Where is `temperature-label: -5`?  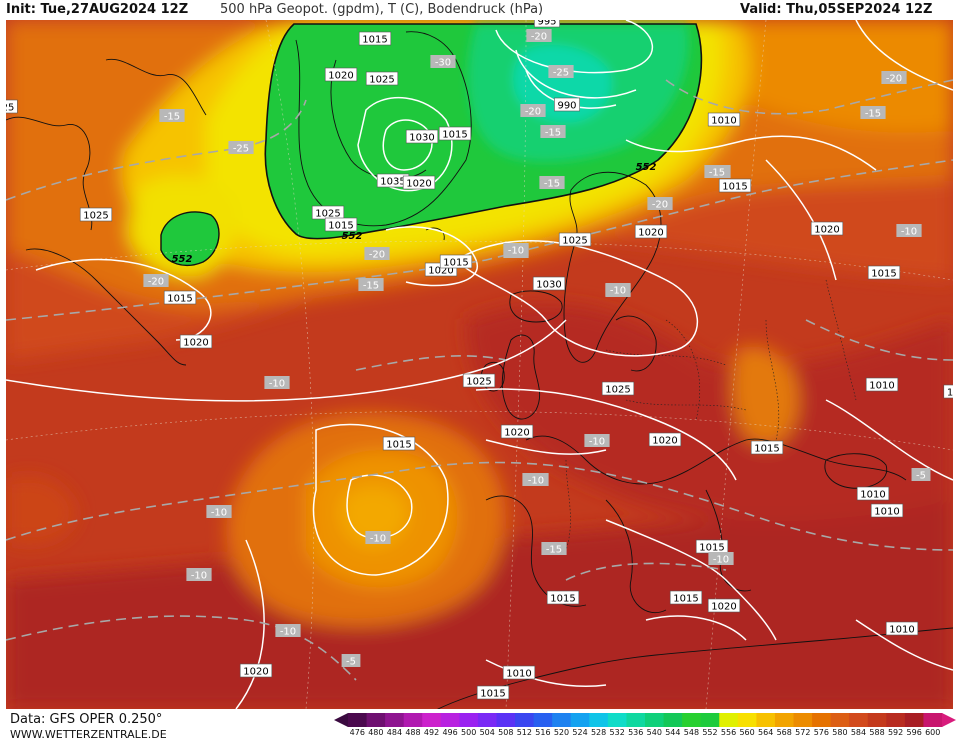 temperature-label: -5 is located at coordinates (351, 661).